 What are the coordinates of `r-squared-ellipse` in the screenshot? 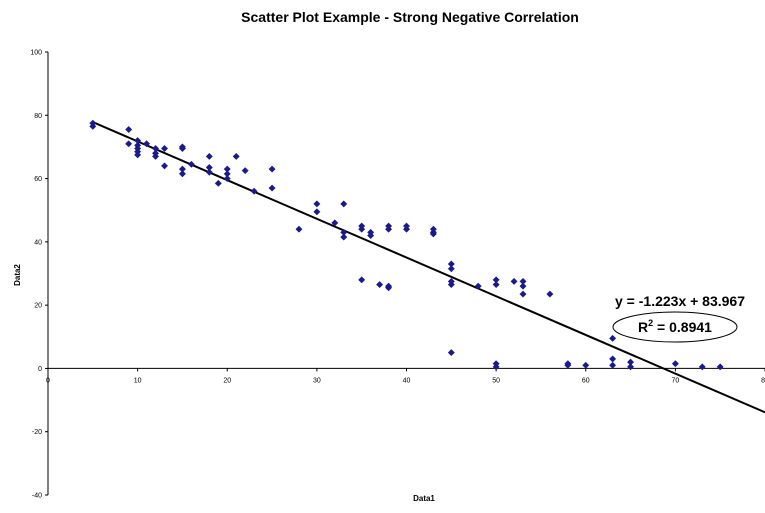 It's located at (675, 327).